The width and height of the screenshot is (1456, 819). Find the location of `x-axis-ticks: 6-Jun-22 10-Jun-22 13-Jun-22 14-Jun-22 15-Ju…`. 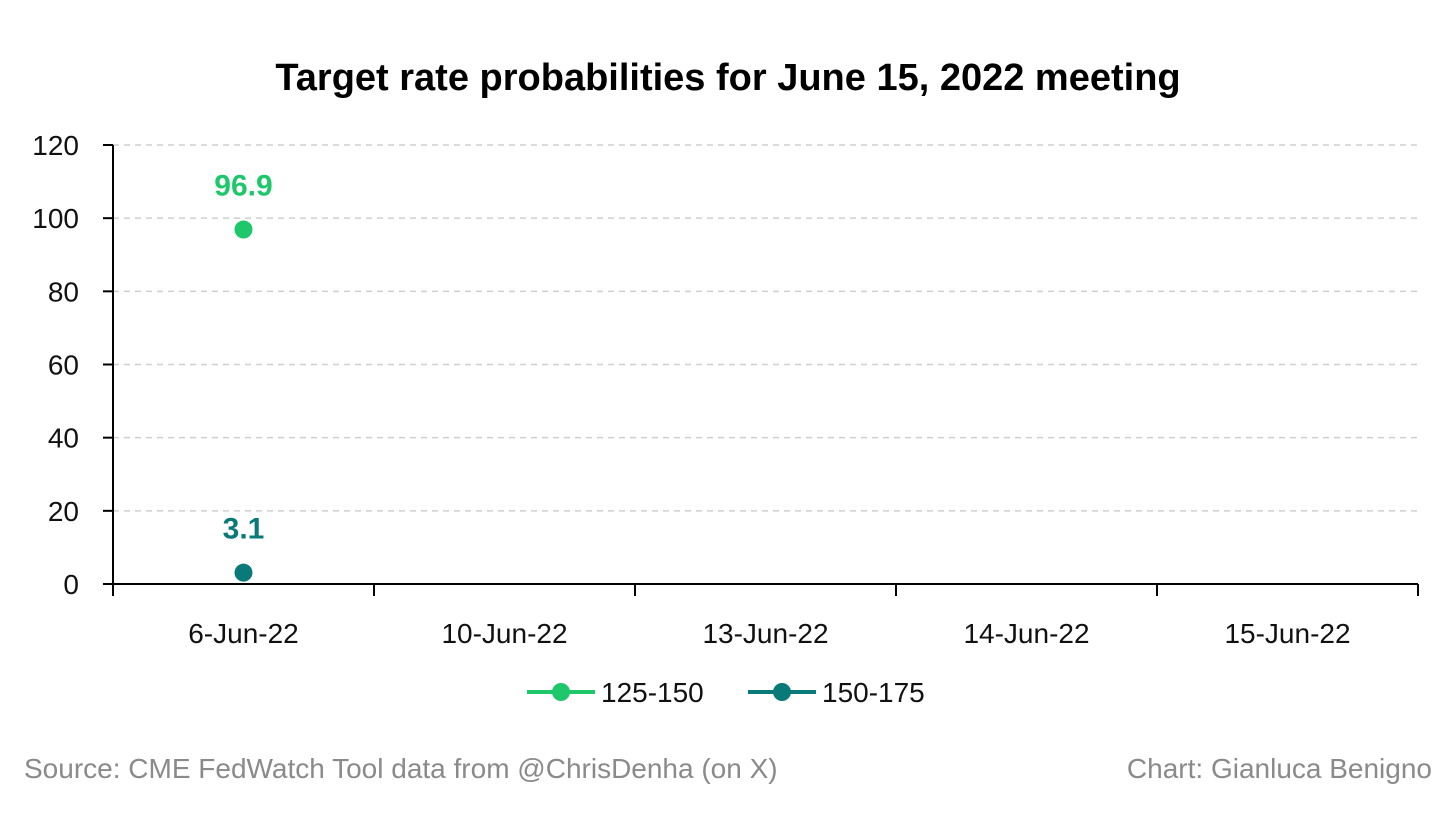

x-axis-ticks: 6-Jun-22 10-Jun-22 13-Jun-22 14-Jun-22 15-Ju… is located at coordinates (765, 616).